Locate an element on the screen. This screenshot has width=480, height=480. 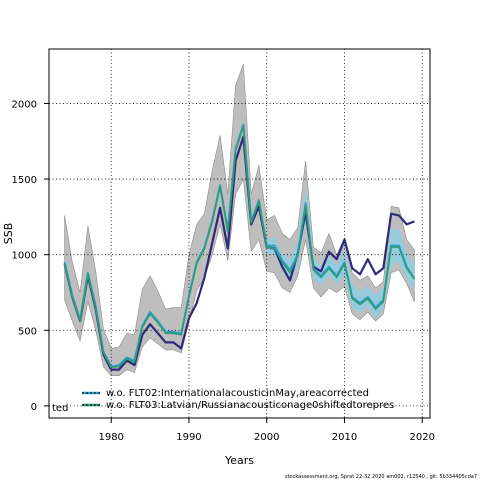
x-axis: 1980 1990 2000 2010 2020 is located at coordinates (266, 430).